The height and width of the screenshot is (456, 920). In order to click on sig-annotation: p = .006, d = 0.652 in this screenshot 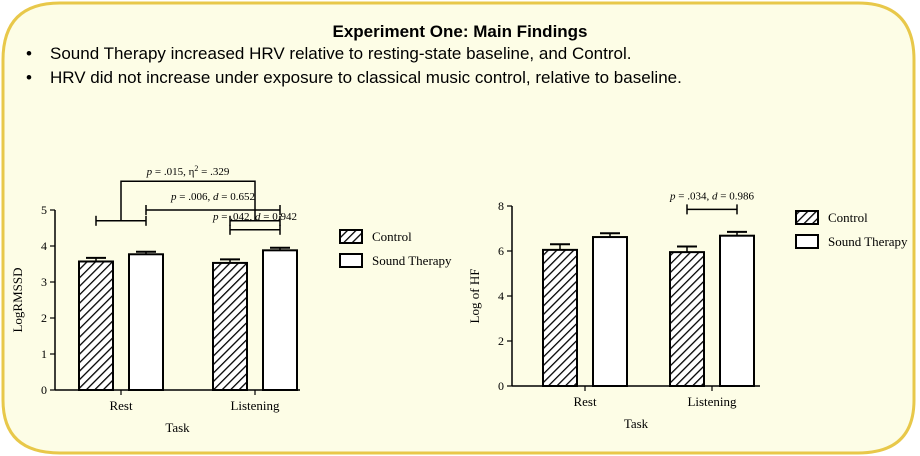, I will do `click(212, 197)`.